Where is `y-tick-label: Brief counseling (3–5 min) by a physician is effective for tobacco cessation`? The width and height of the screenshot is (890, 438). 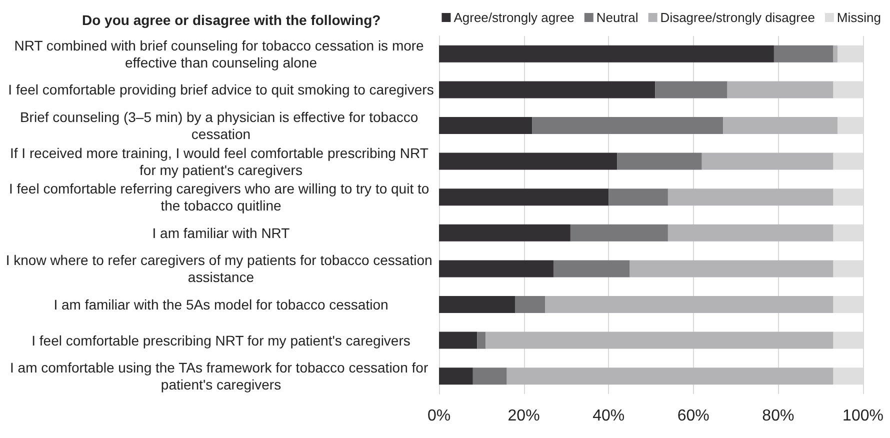
y-tick-label: Brief counseling (3–5 min) by a physician is effective for tobacco cessation is located at coordinates (221, 125).